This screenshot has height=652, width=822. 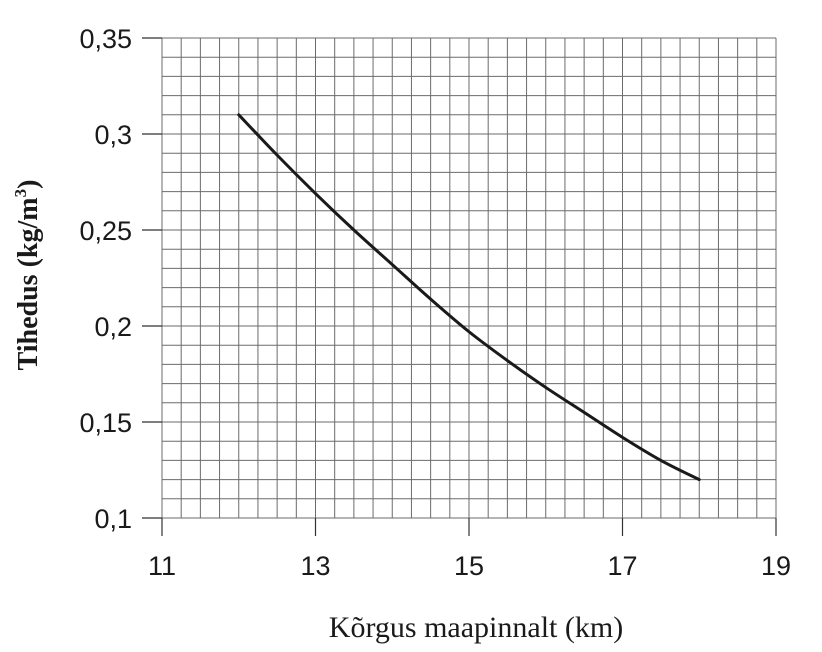 What do you see at coordinates (105, 231) in the screenshot?
I see `y-tick-label: 0,25` at bounding box center [105, 231].